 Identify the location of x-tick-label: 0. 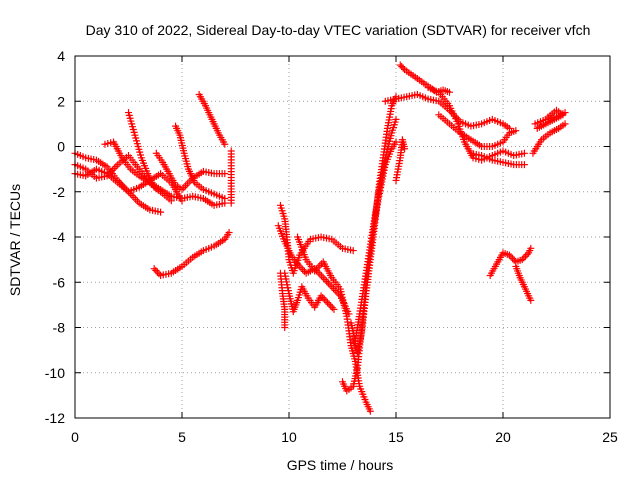
(75, 437).